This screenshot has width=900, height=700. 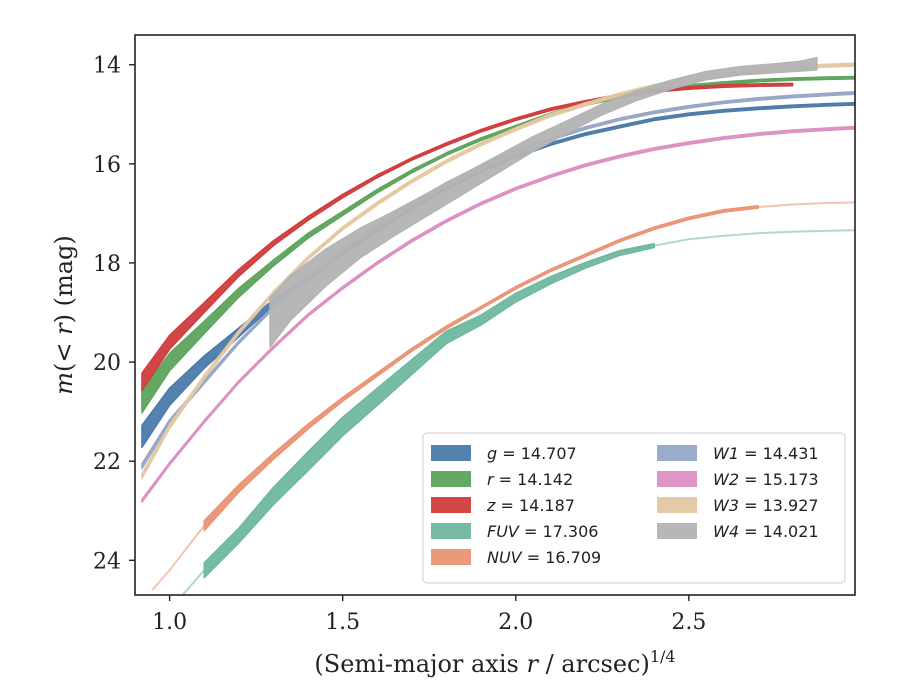 I want to click on legend-swatch-w1, so click(x=677, y=453).